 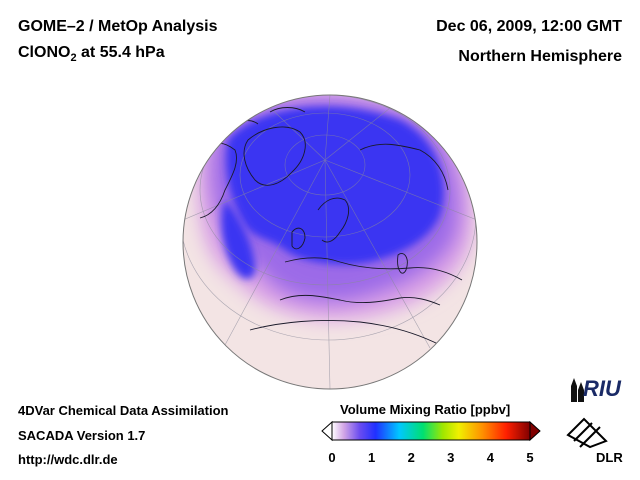 I want to click on footer-method: 4DVar Chemical Data Assimilation, so click(x=123, y=410).